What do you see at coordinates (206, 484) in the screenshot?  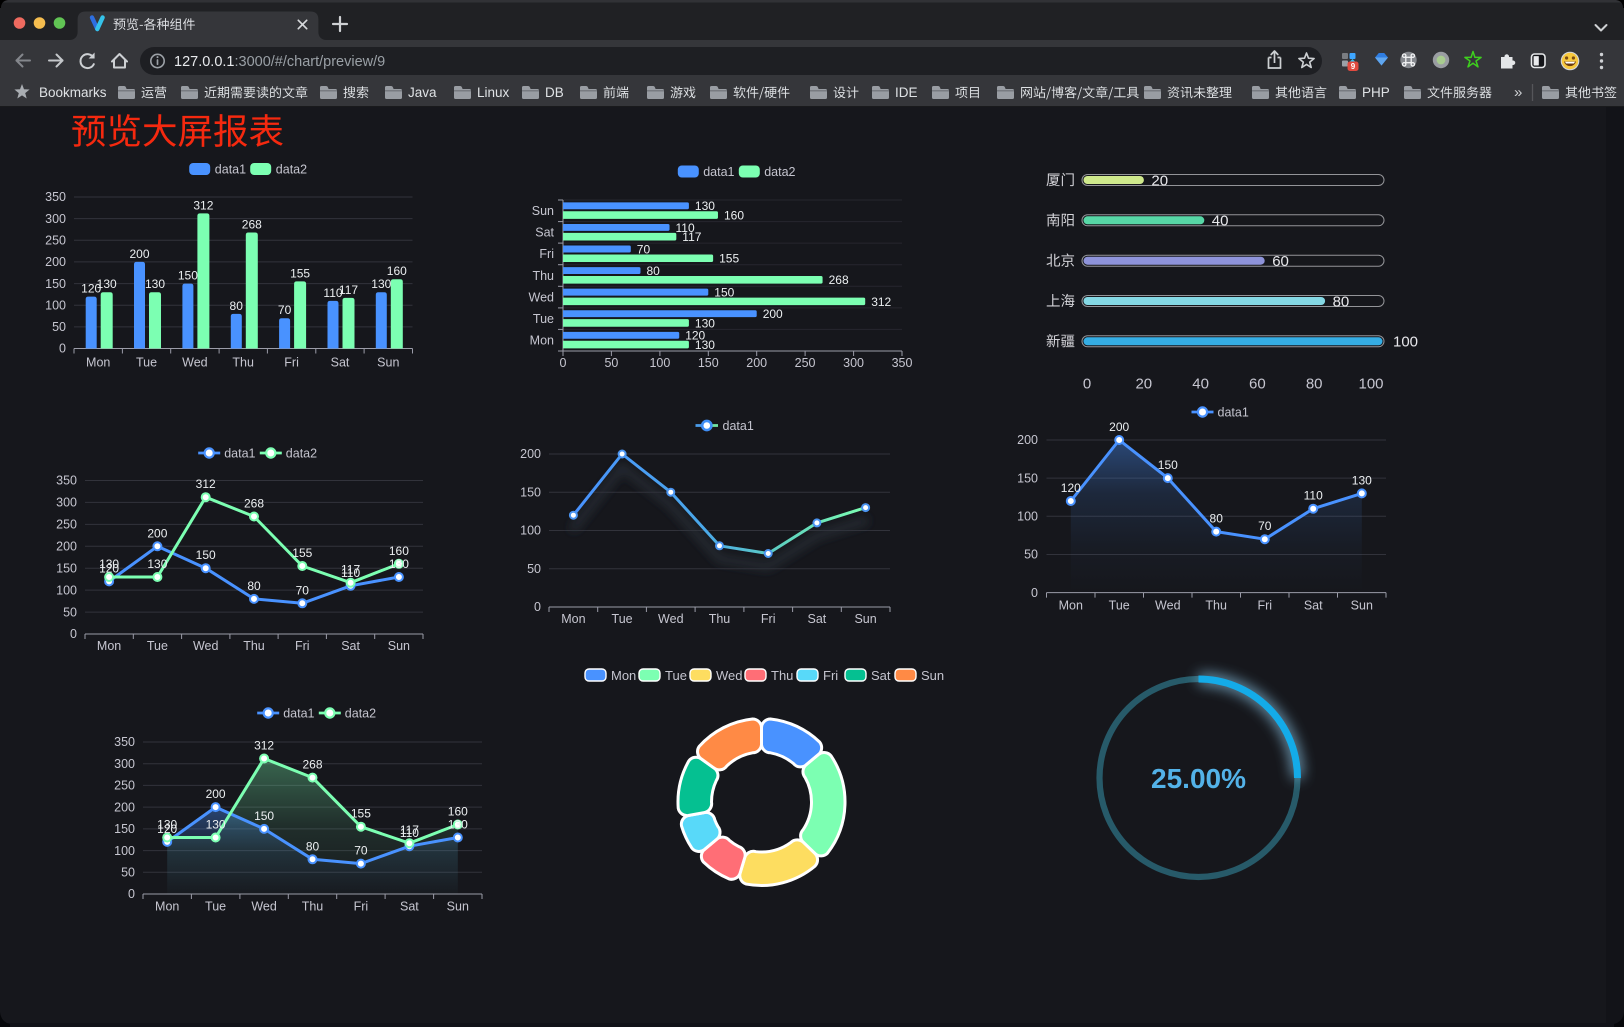 I see `svg-text: 312` at bounding box center [206, 484].